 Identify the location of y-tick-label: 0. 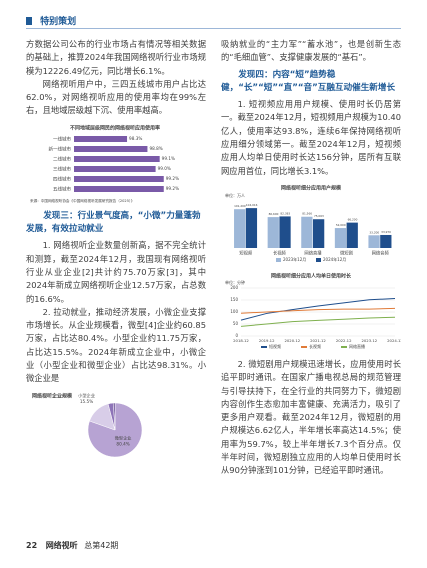
(236, 335).